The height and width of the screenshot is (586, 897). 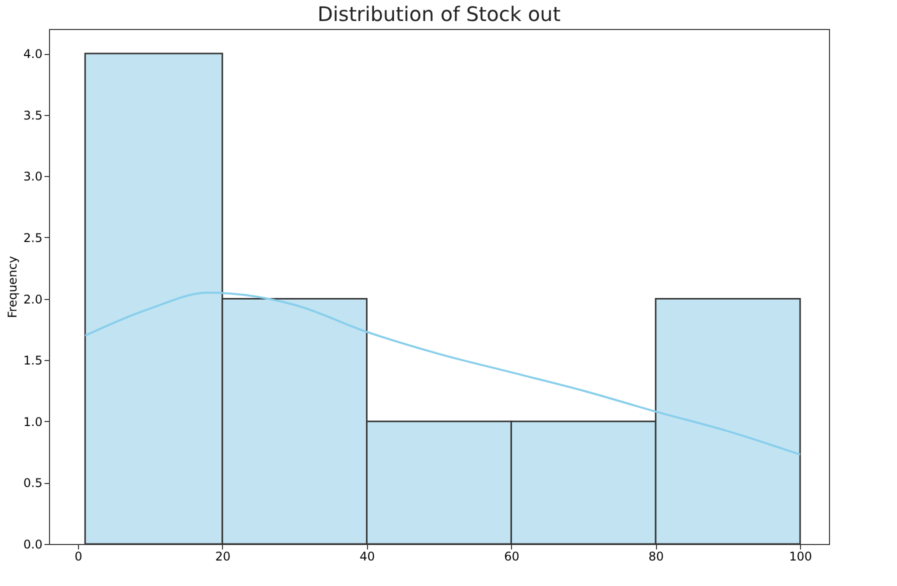 What do you see at coordinates (32, 483) in the screenshot?
I see `y-tick-label: 0.5` at bounding box center [32, 483].